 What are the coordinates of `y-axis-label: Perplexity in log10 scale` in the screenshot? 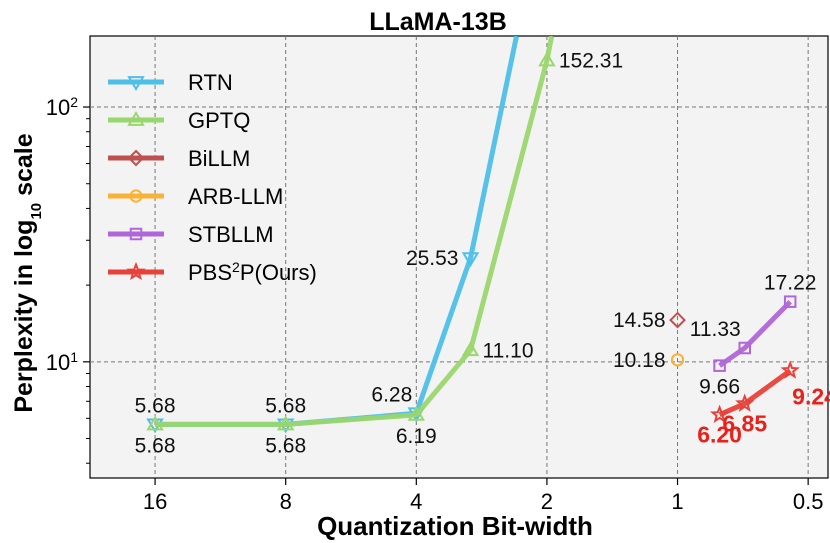 It's located at (27, 272).